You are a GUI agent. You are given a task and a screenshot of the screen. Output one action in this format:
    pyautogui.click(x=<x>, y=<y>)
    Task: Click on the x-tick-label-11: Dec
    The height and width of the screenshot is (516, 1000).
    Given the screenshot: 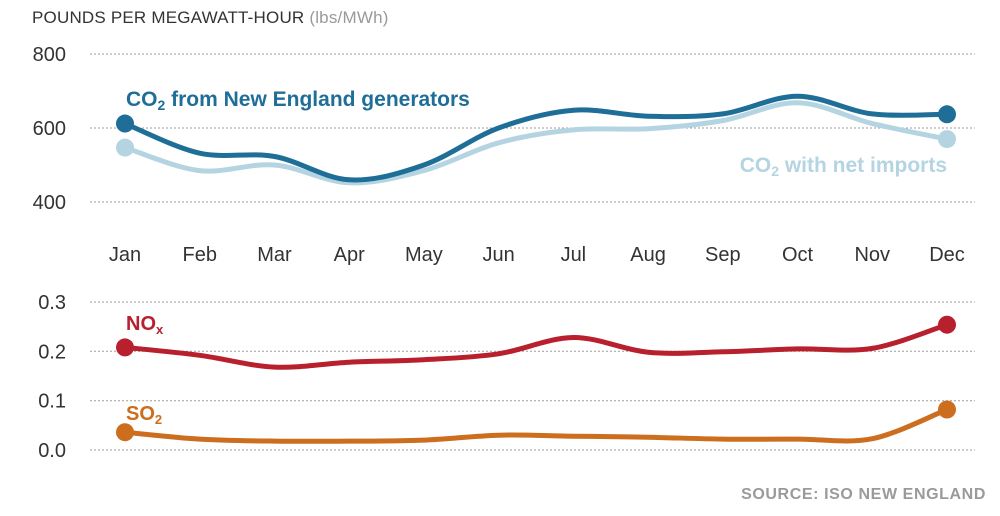 What is the action you would take?
    pyautogui.click(x=947, y=255)
    